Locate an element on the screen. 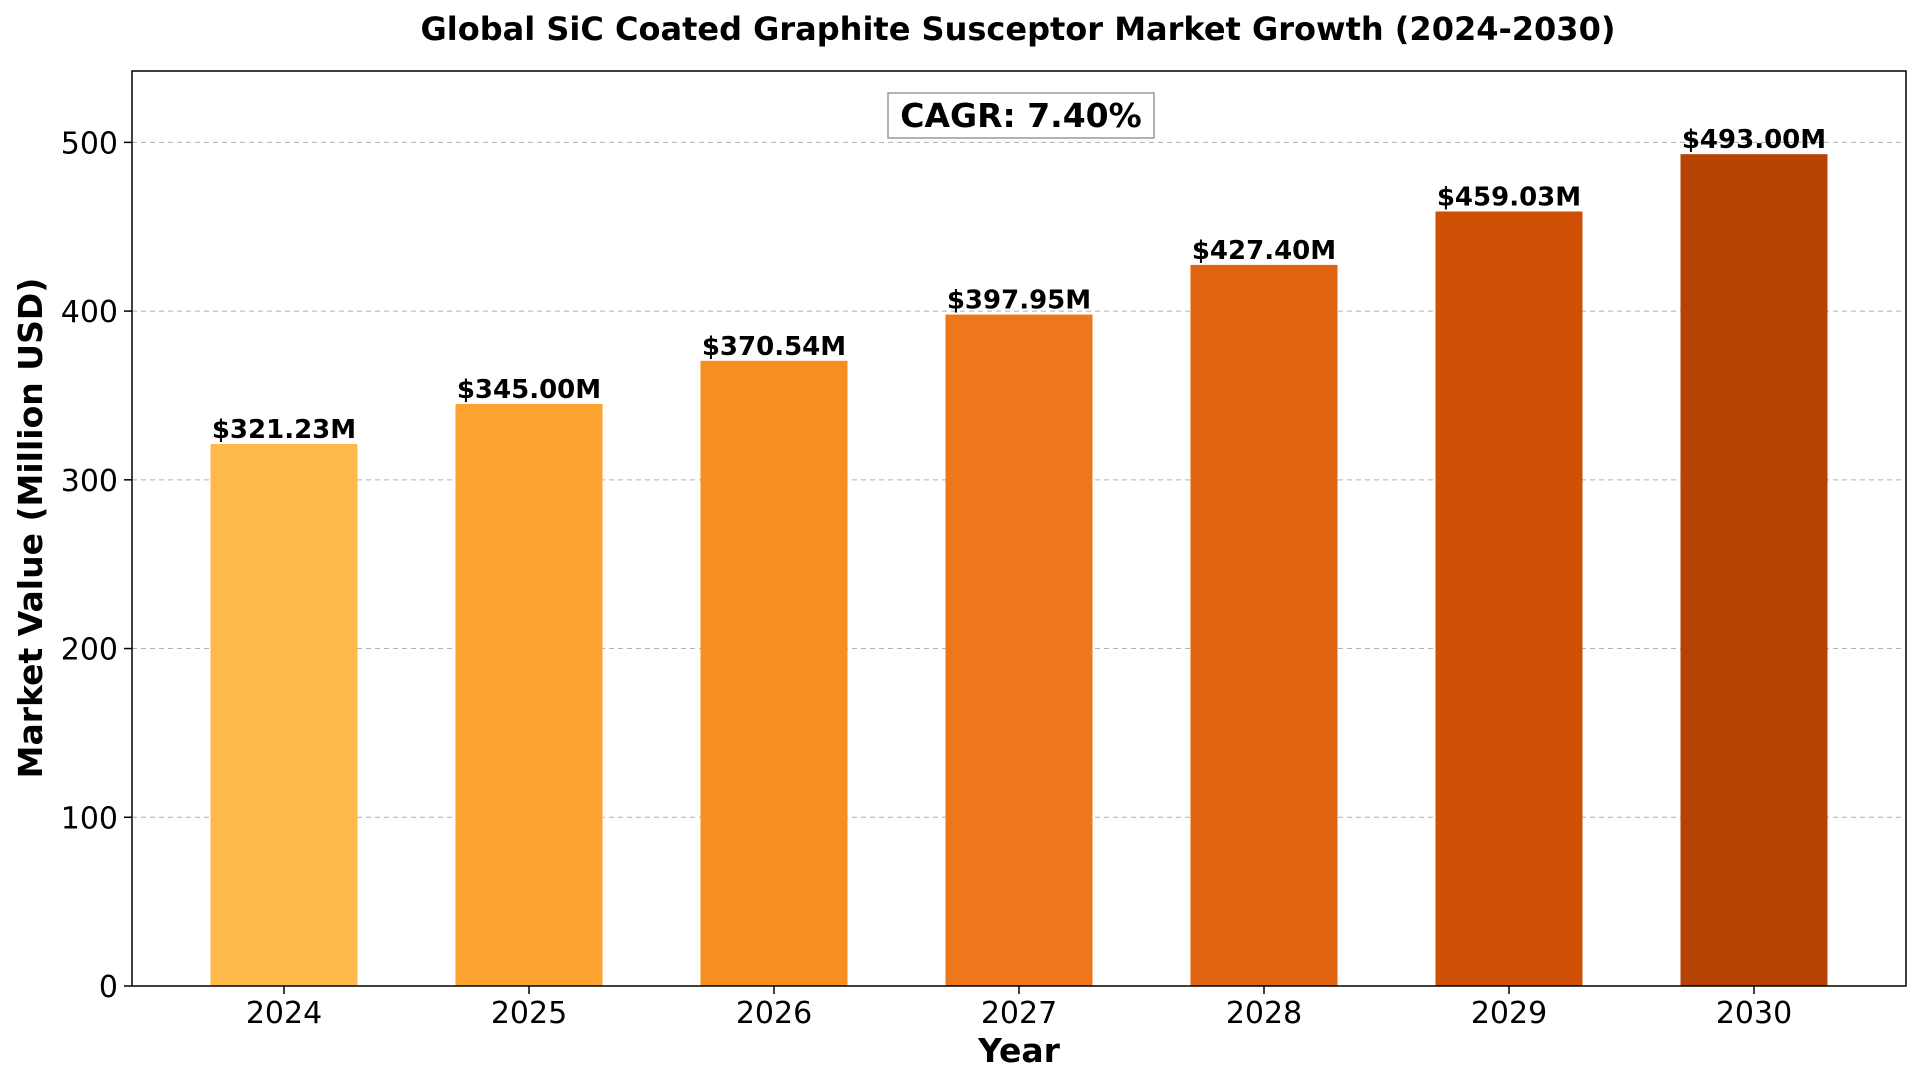 Image resolution: width=1920 pixels, height=1084 pixels. y-tick-label: 0 is located at coordinates (108, 987).